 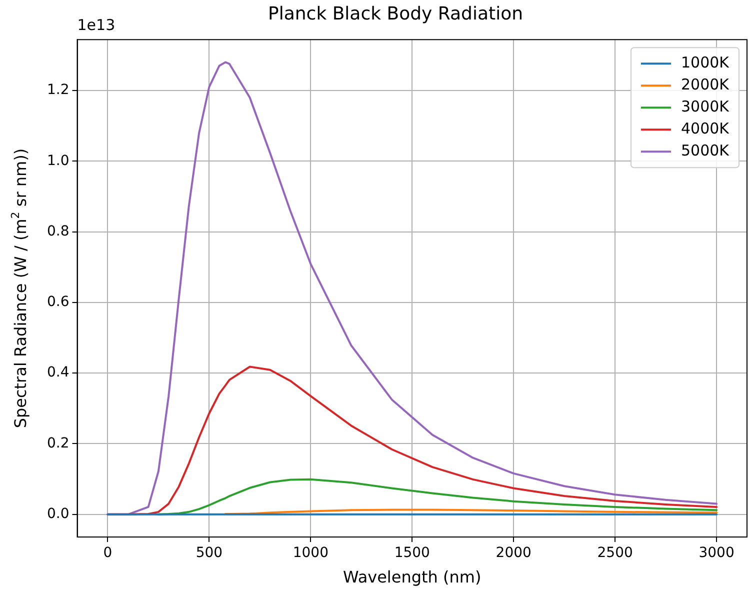 What do you see at coordinates (412, 553) in the screenshot?
I see `x-tick-label: 1500` at bounding box center [412, 553].